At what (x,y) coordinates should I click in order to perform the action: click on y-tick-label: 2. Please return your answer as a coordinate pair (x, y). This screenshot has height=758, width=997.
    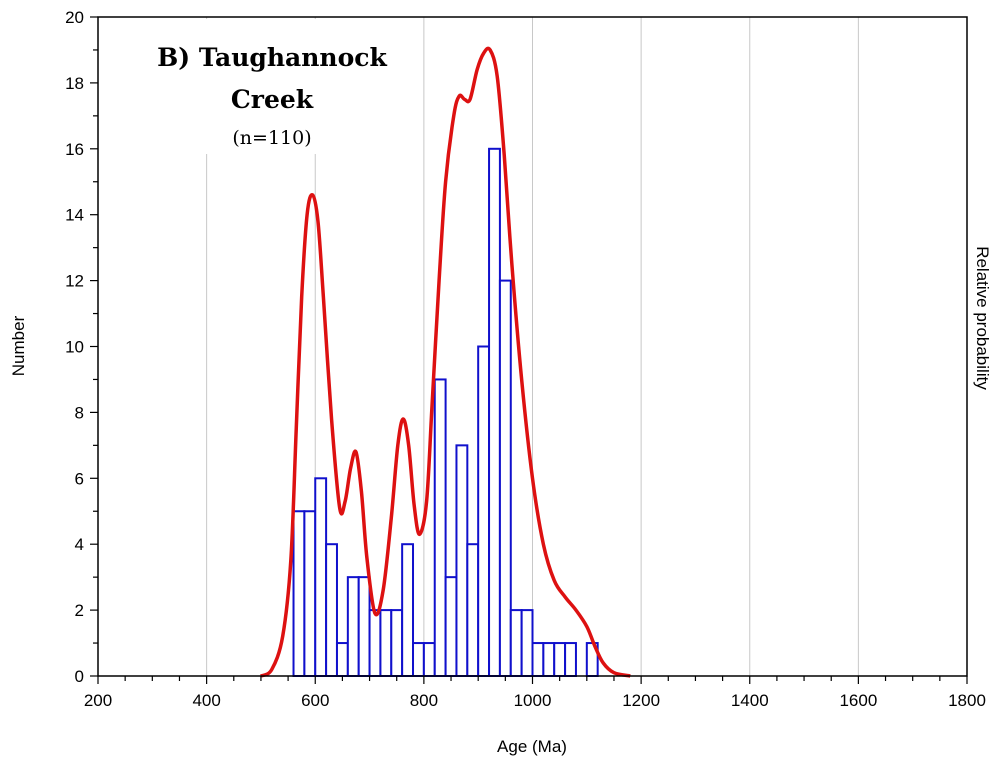
    Looking at the image, I should click on (79, 610).